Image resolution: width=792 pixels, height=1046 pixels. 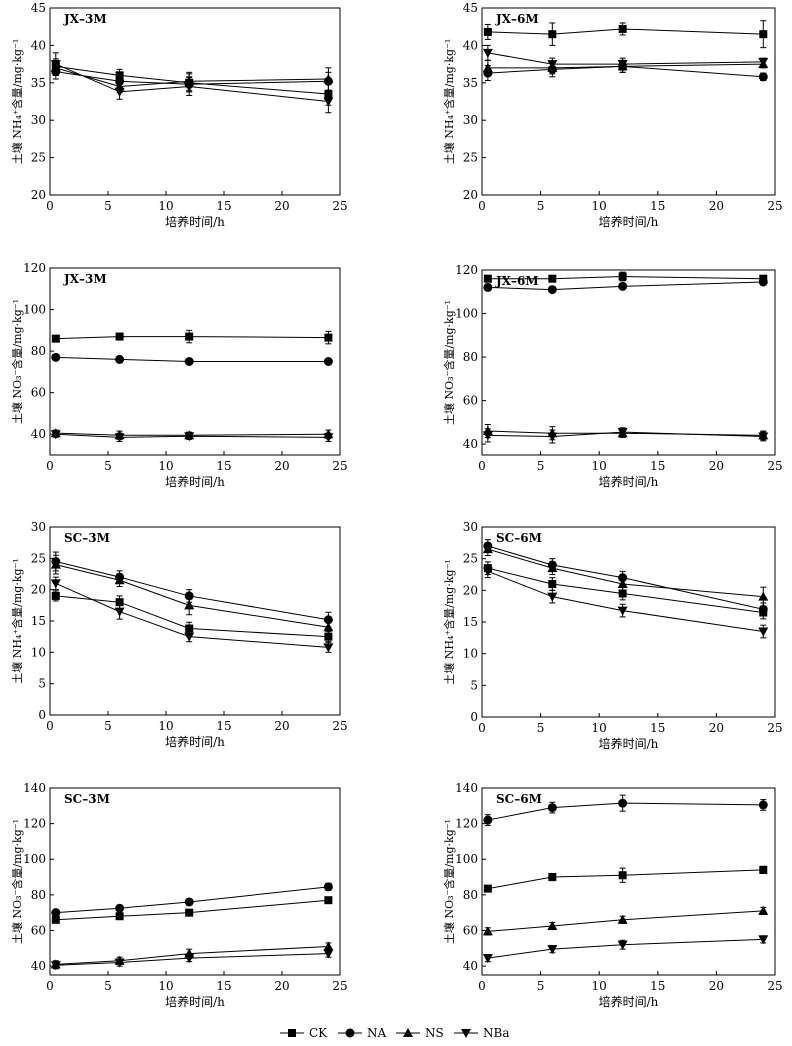 I want to click on y-tick-label: 80, so click(x=470, y=357).